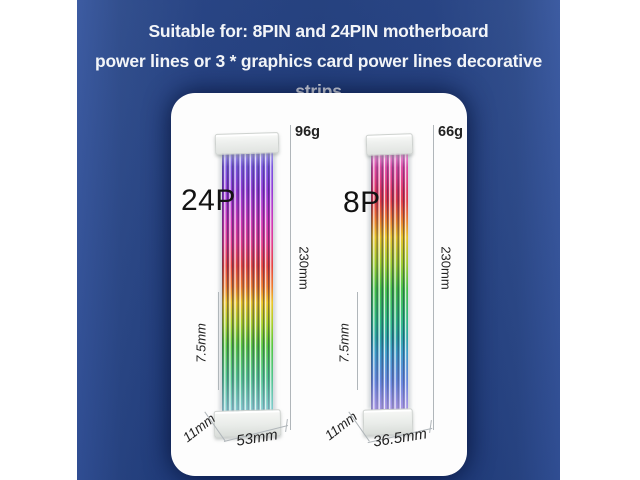  What do you see at coordinates (450, 132) in the screenshot?
I see `weight-label-8p: 66g` at bounding box center [450, 132].